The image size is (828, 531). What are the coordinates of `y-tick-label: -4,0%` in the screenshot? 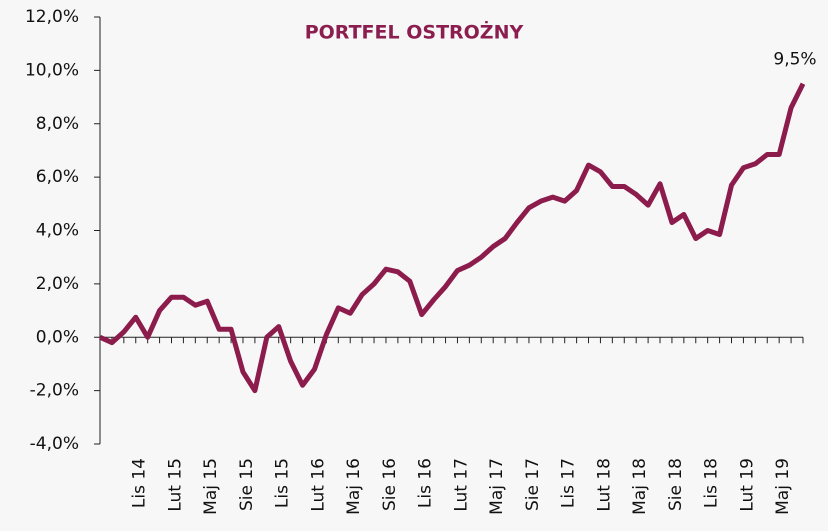 It's located at (54, 444).